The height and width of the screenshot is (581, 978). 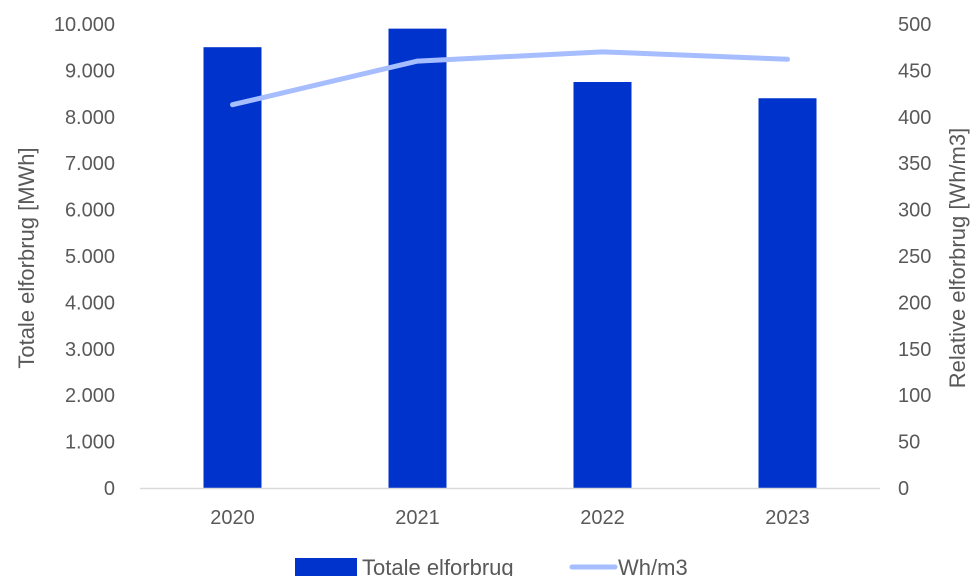 I want to click on y-left-tick-label: 8.000, so click(x=90, y=118).